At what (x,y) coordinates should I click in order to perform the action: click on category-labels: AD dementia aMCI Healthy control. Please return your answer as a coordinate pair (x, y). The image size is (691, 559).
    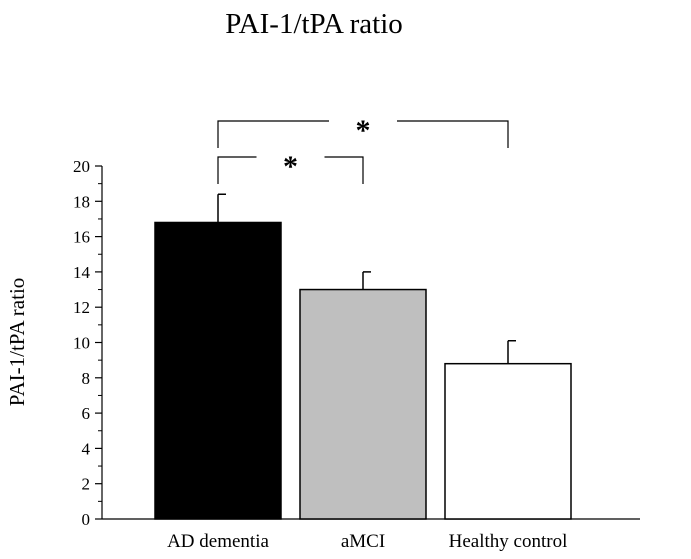
    Looking at the image, I should click on (367, 541).